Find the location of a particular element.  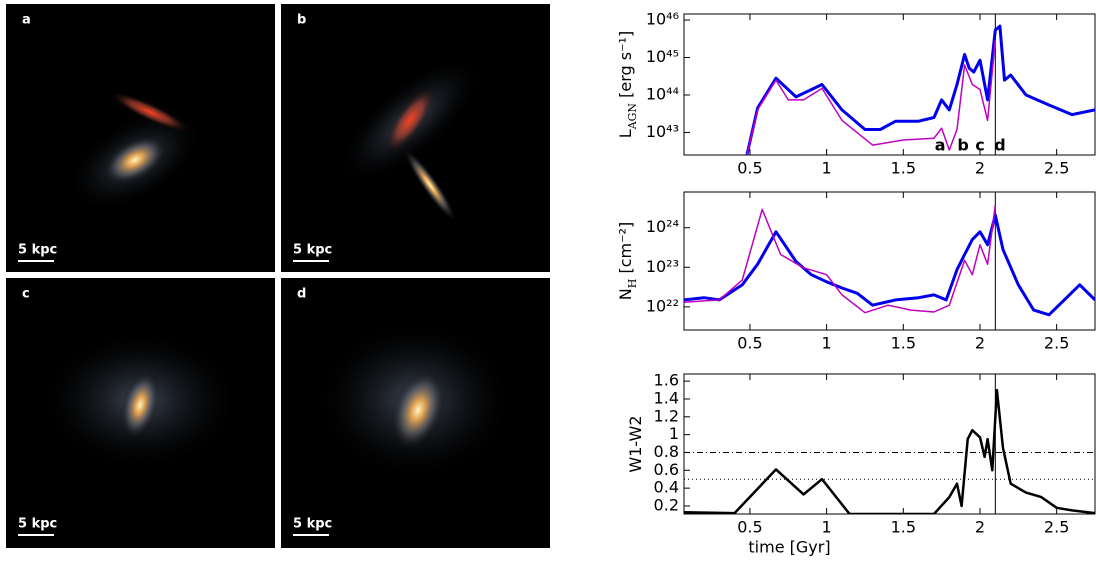

y-tick-label: 10²³ is located at coordinates (662, 266).